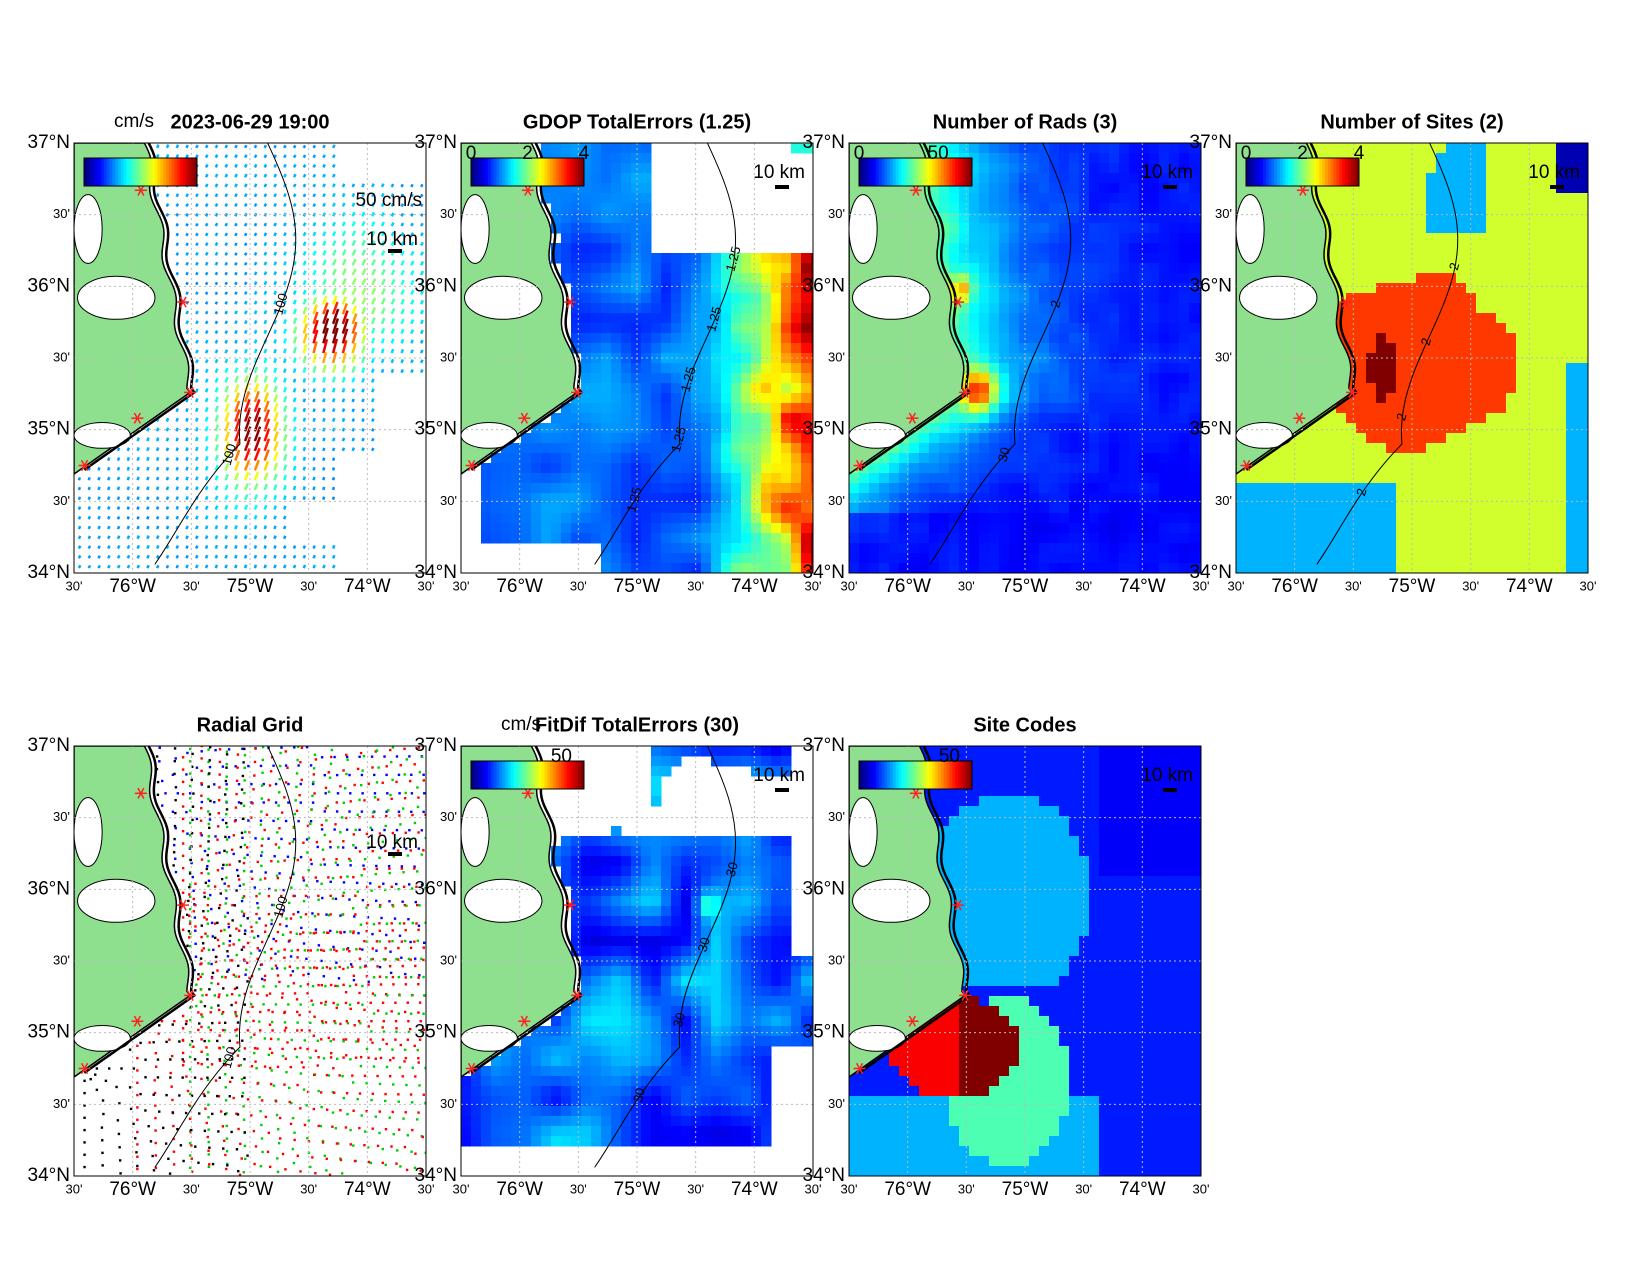 The height and width of the screenshot is (1275, 1650). I want to click on lat-tick-label: 35°N, so click(824, 429).